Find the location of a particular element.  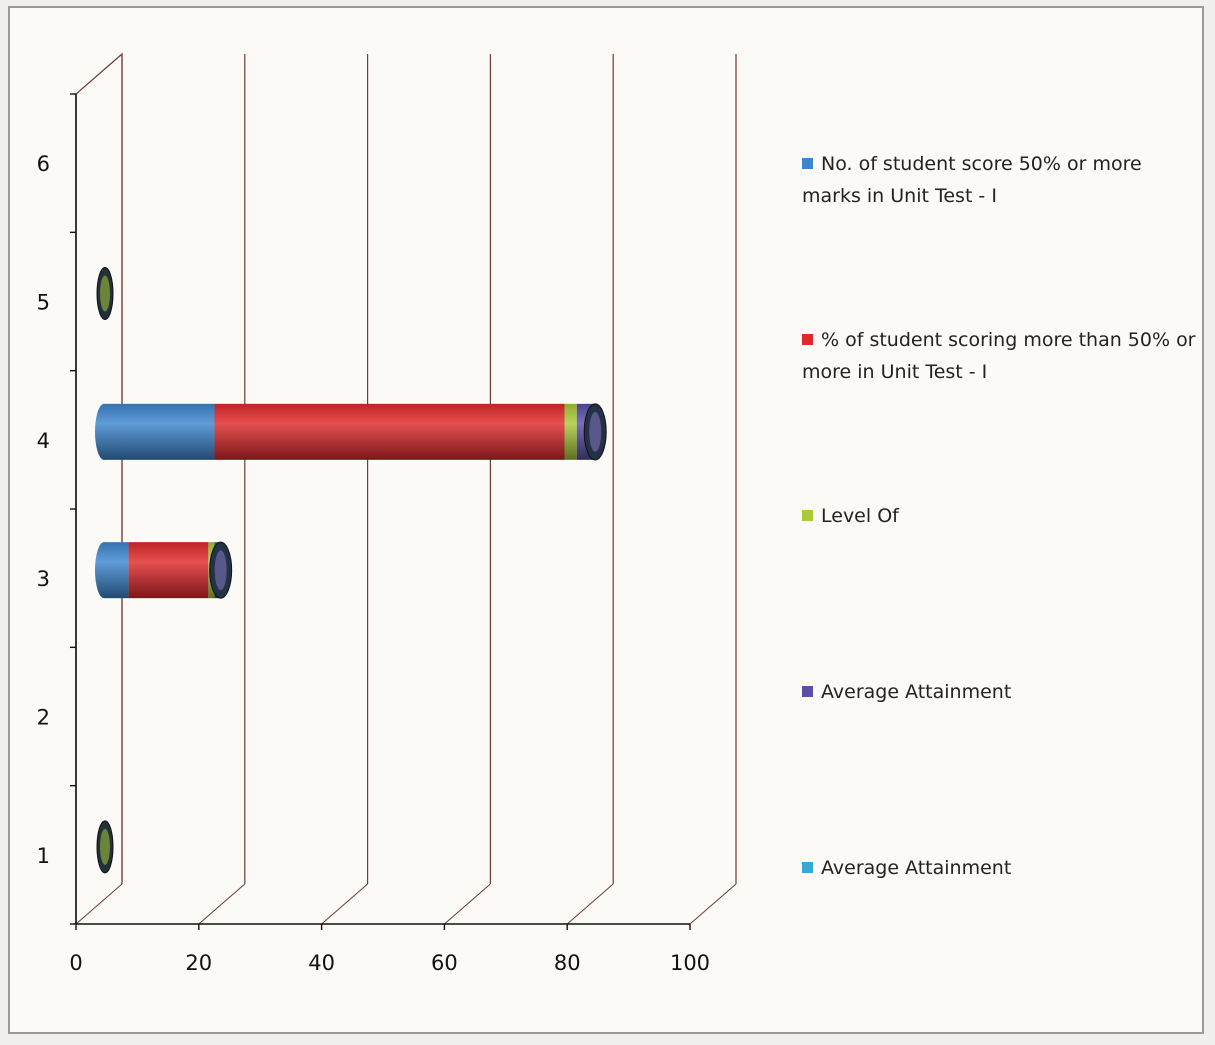

y-tick-label: 3 is located at coordinates (43, 579).